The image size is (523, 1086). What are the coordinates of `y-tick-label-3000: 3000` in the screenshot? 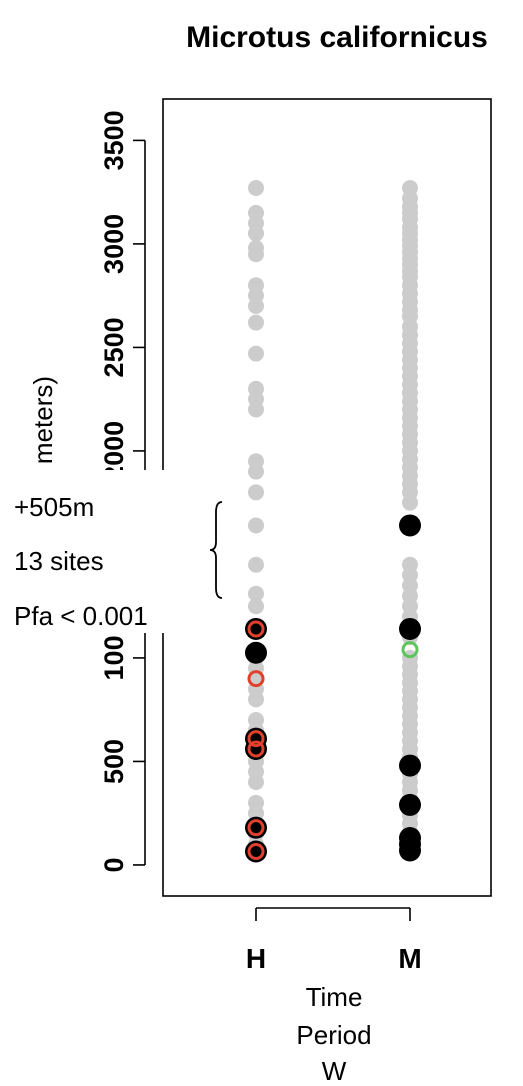 It's located at (114, 244).